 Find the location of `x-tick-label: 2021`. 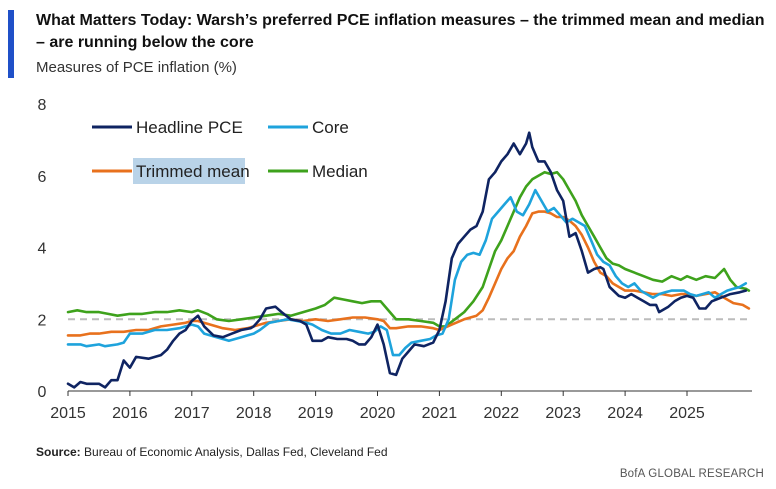

x-tick-label: 2021 is located at coordinates (440, 413).